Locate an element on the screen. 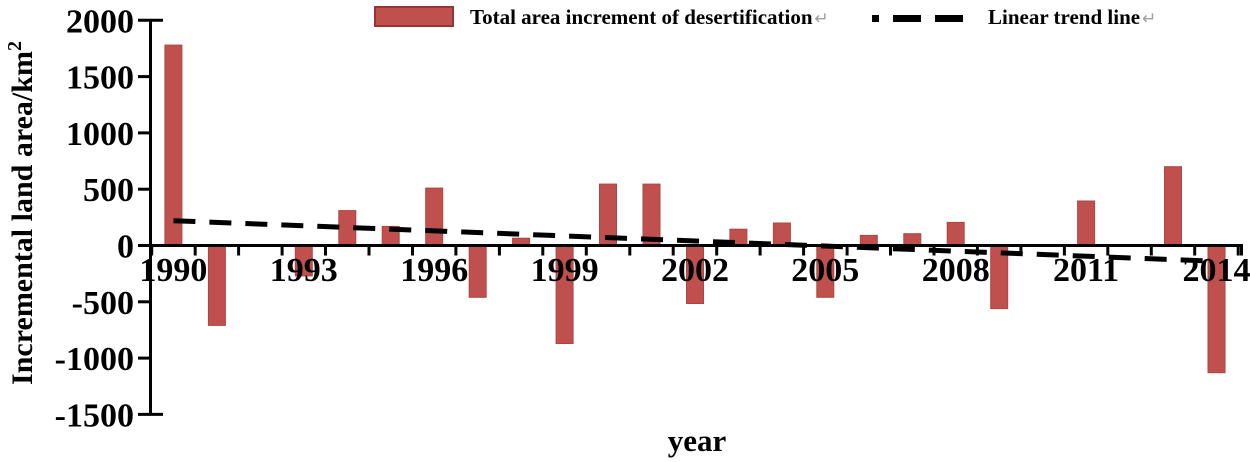 The height and width of the screenshot is (462, 1250). x-tick-label: 2008 is located at coordinates (956, 270).